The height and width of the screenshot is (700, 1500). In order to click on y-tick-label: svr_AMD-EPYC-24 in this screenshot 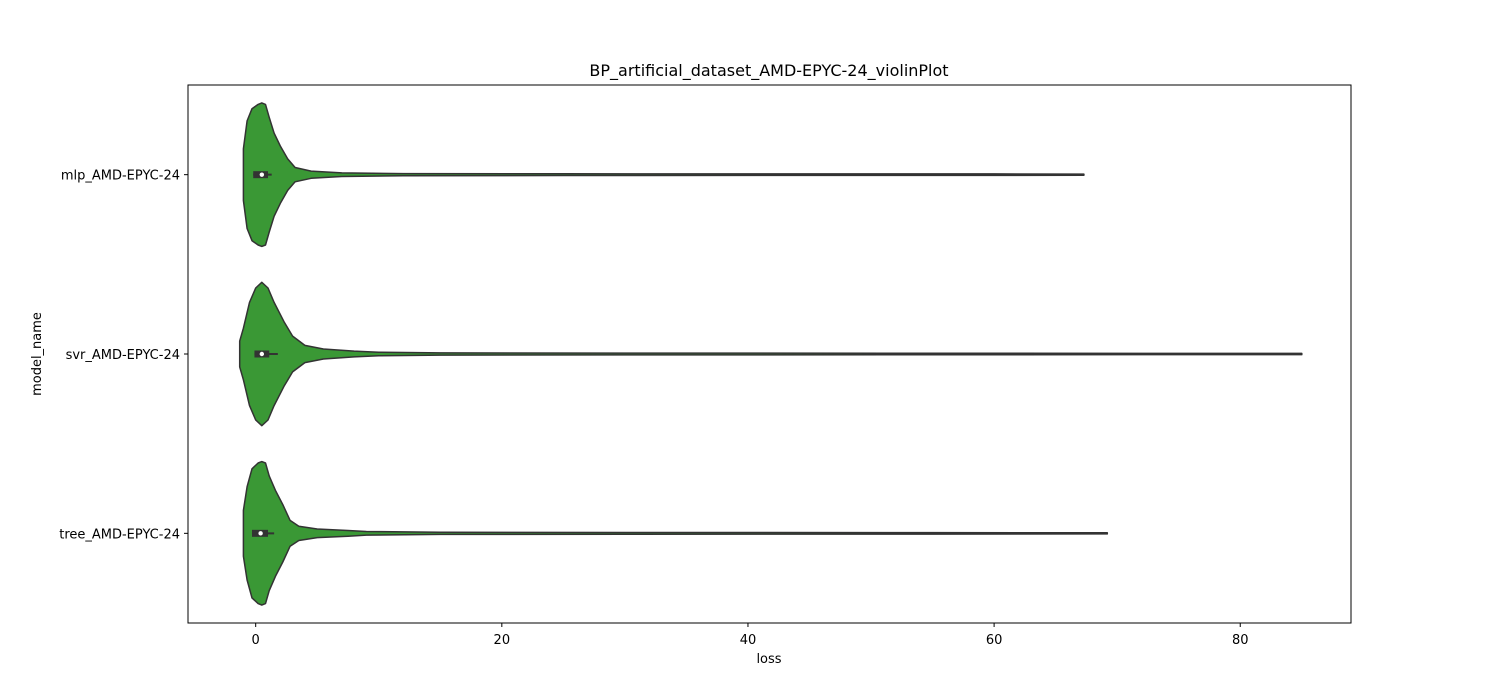, I will do `click(123, 355)`.